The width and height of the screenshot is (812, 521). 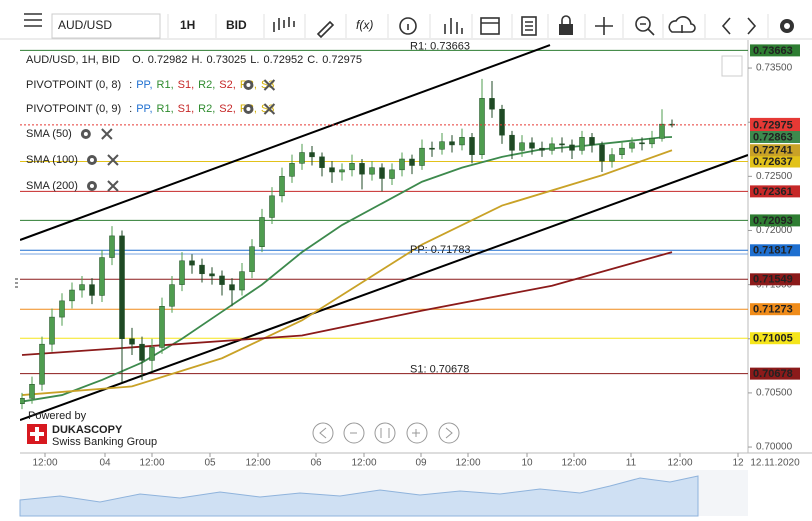 What do you see at coordinates (323, 433) in the screenshot?
I see `scroll-left` at bounding box center [323, 433].